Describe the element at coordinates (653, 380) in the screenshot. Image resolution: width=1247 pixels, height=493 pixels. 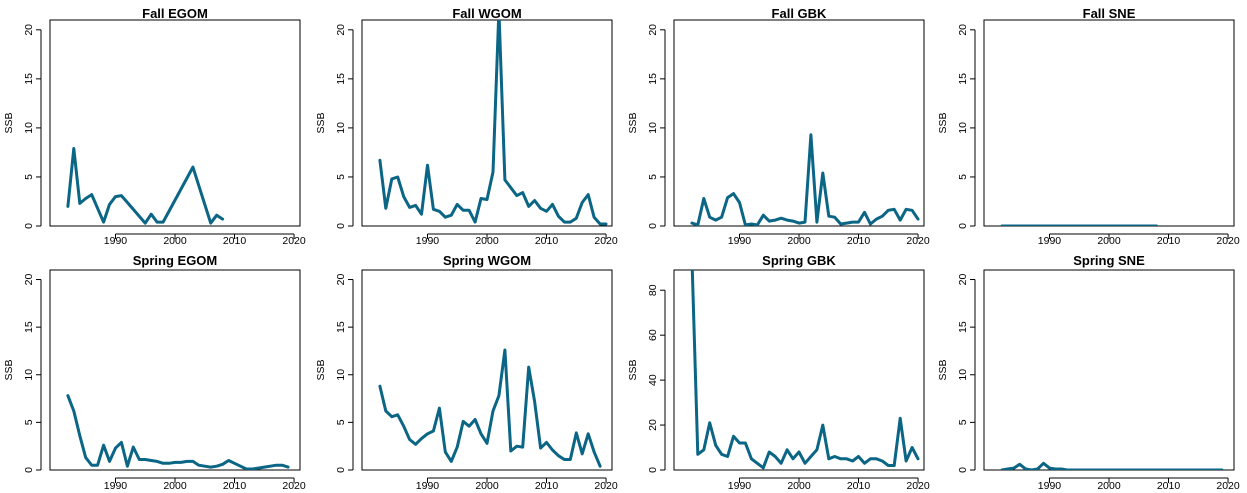
I see `y-tick-label: 40` at that location.